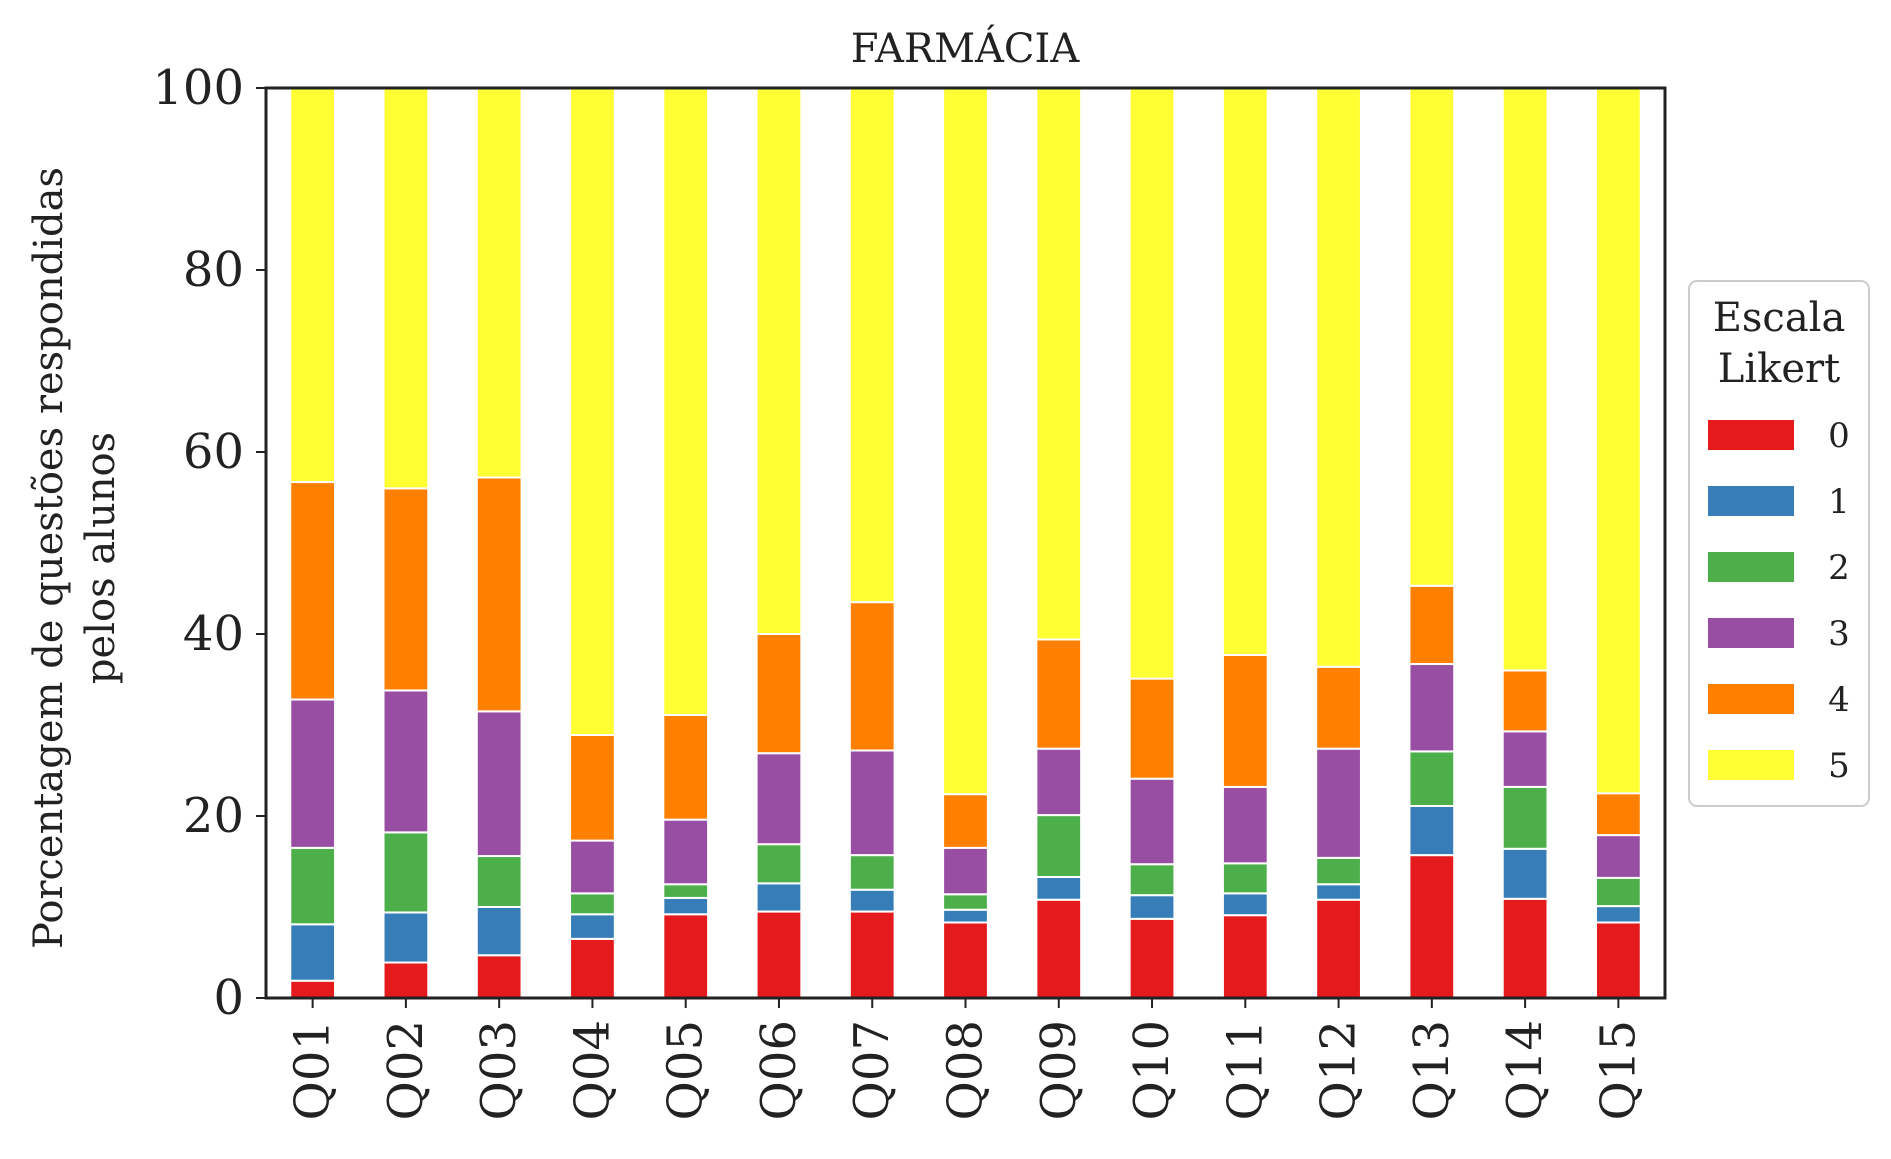  I want to click on y-tick-label-0: 0, so click(228, 998).